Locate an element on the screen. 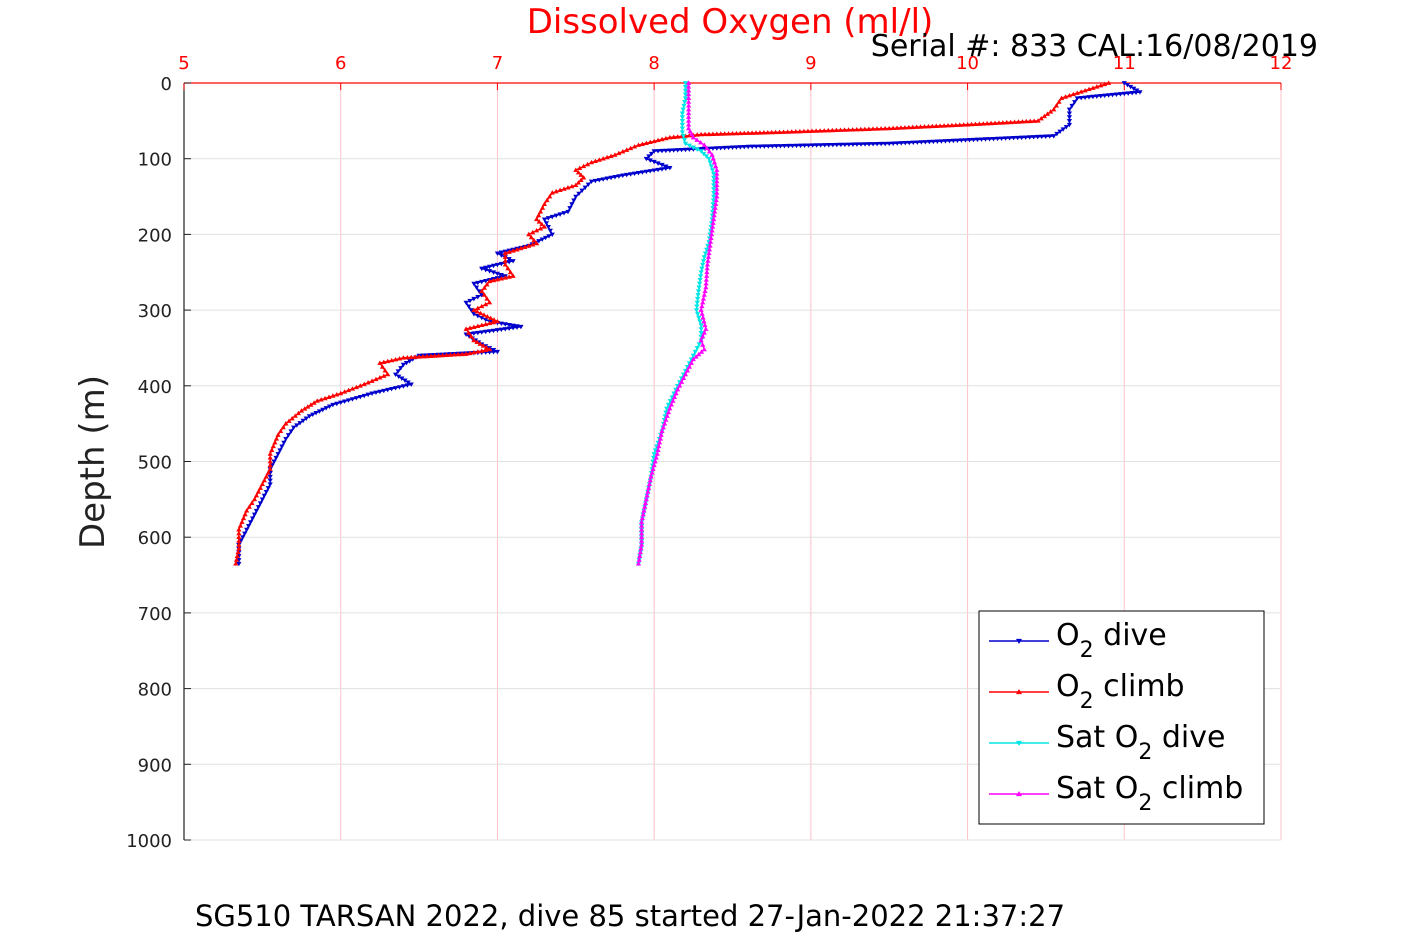 This screenshot has width=1417, height=945. chart-subtitle: Serial #: 833 CAL:16/08/2019 is located at coordinates (1094, 46).